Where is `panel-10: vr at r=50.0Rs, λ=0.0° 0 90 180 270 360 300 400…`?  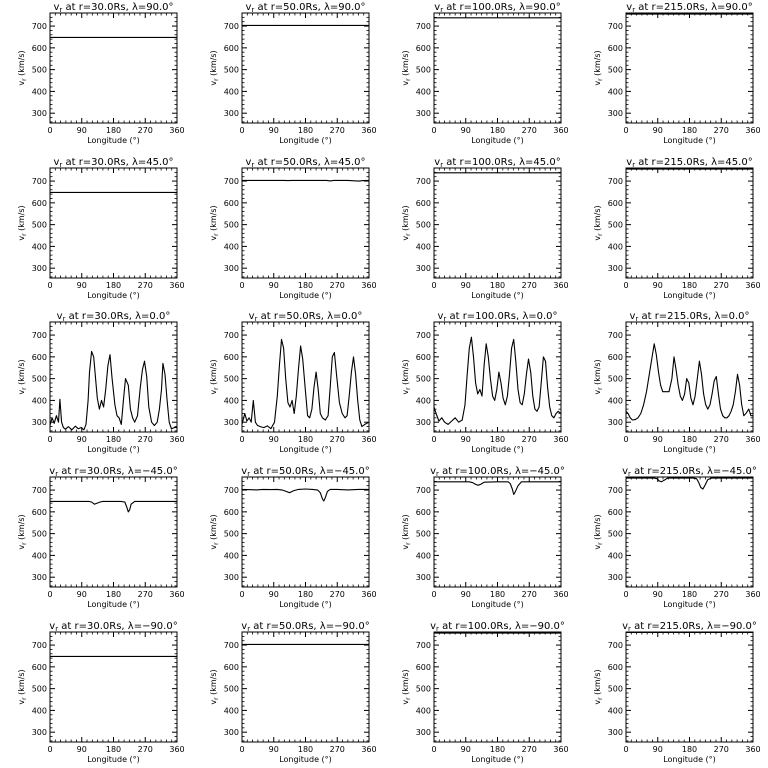
panel-10: vr at r=50.0Rs, λ=0.0° 0 90 180 270 360 300 400… is located at coordinates (293, 382).